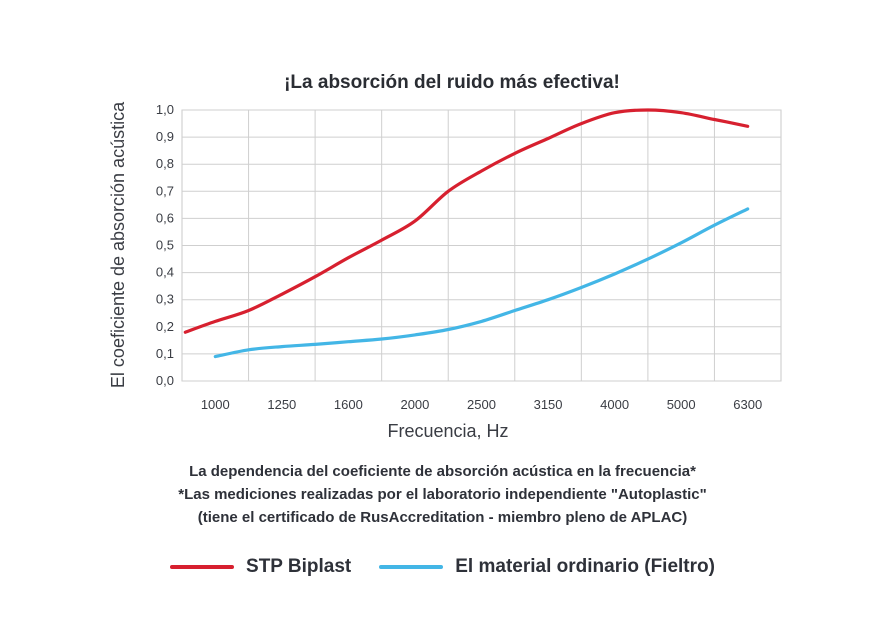  I want to click on x-tick-label: 1000, so click(215, 404).